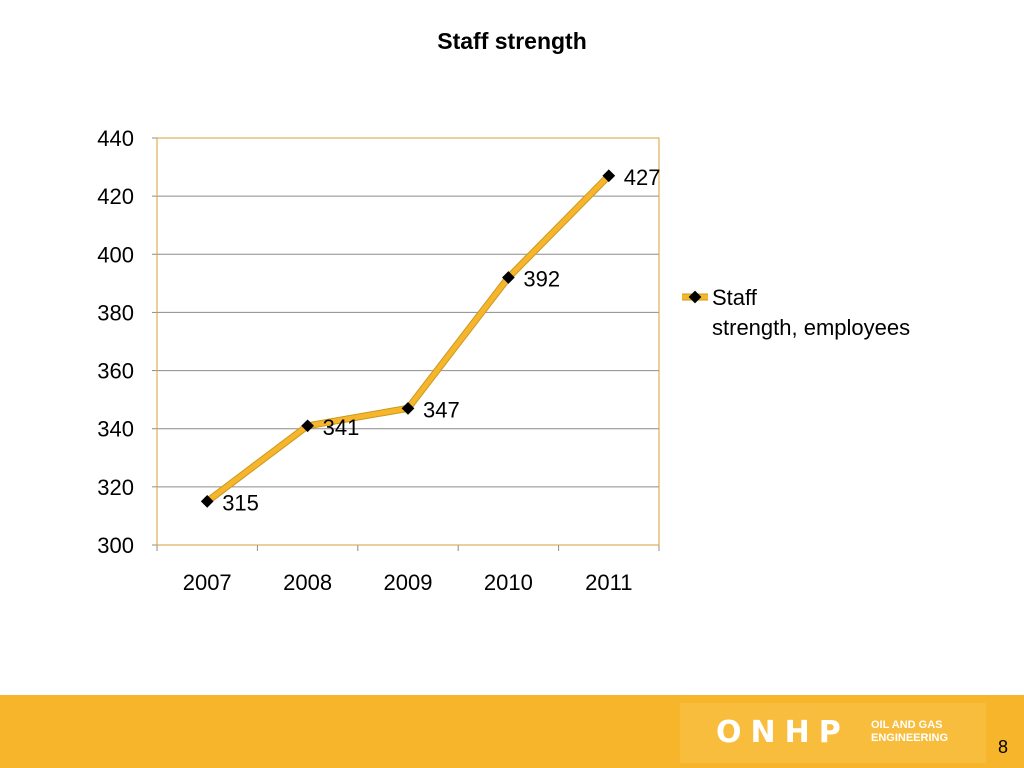  I want to click on data-label-2010: 392, so click(541, 279).